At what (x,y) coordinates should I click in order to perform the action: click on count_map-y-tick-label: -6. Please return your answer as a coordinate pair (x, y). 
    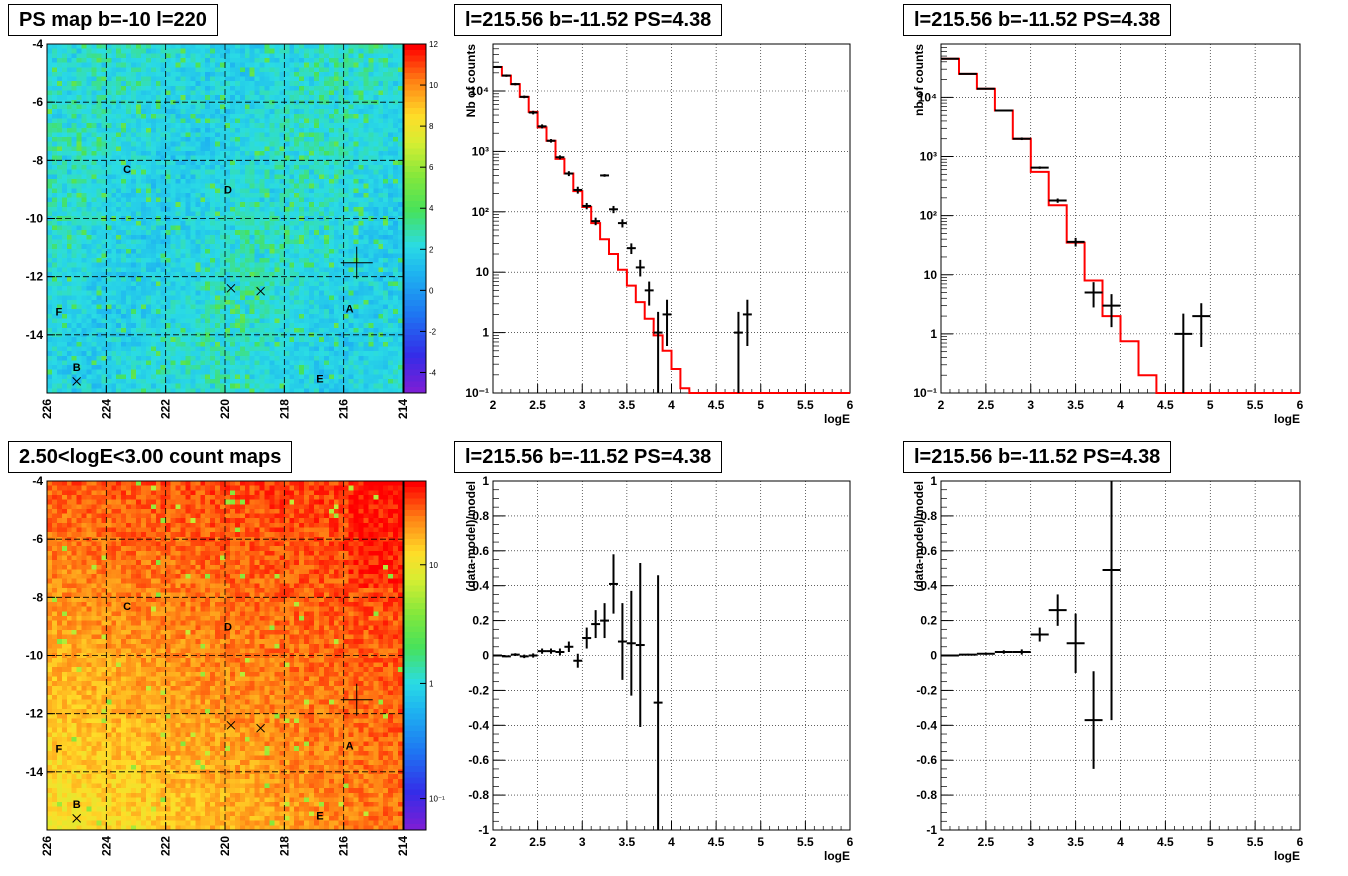
    Looking at the image, I should click on (37, 539).